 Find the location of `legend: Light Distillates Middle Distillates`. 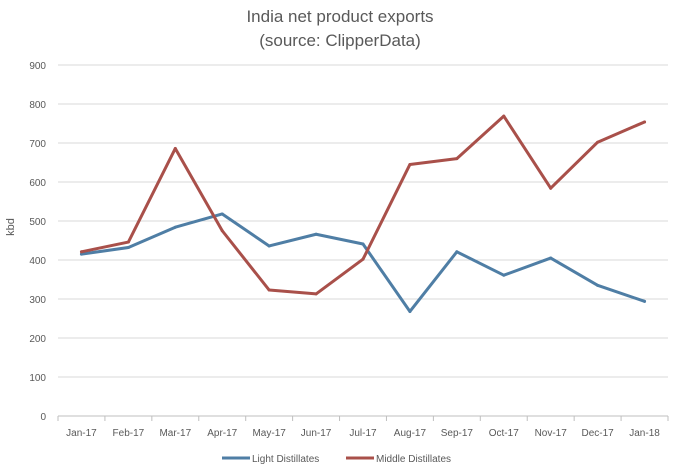

legend: Light Distillates Middle Distillates is located at coordinates (336, 459).